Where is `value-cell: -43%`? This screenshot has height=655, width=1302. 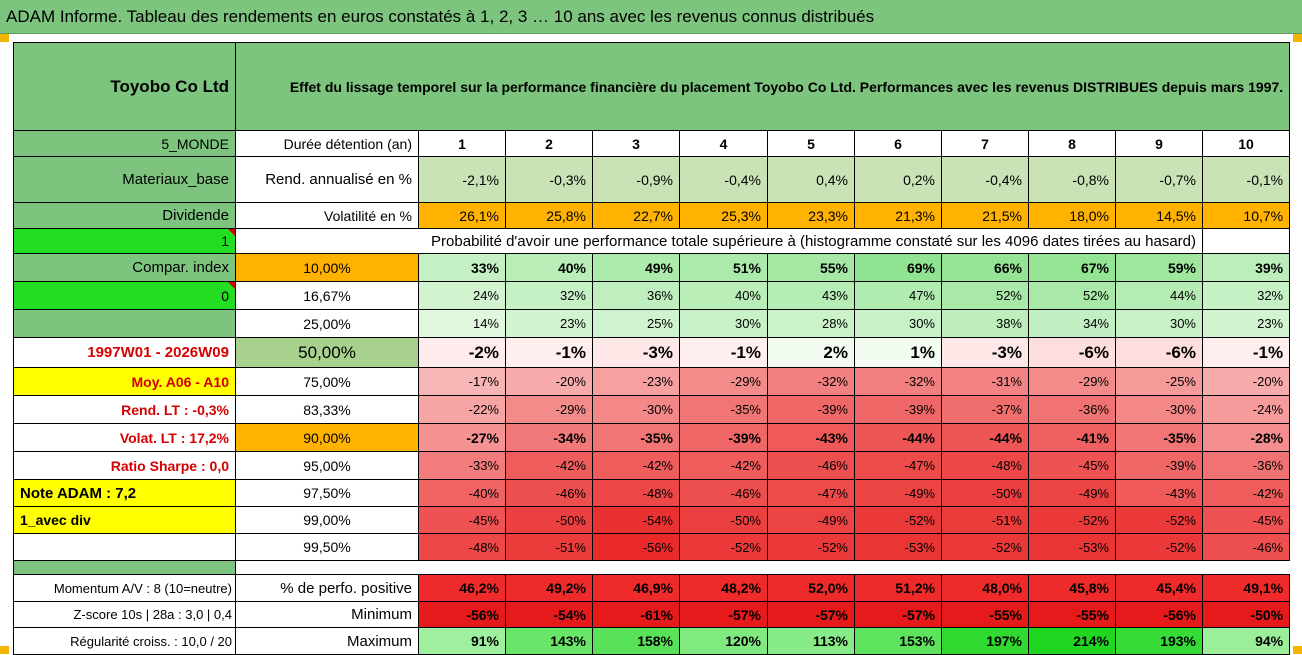 value-cell: -43% is located at coordinates (1159, 493).